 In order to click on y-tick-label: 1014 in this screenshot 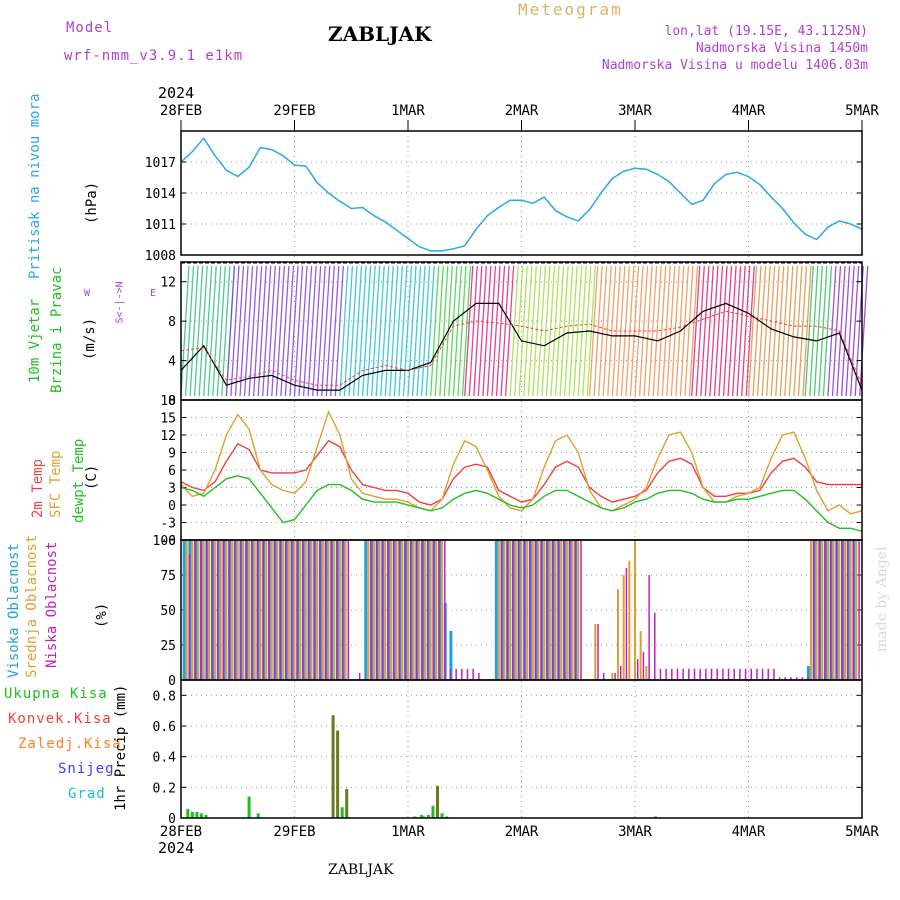, I will do `click(160, 194)`.